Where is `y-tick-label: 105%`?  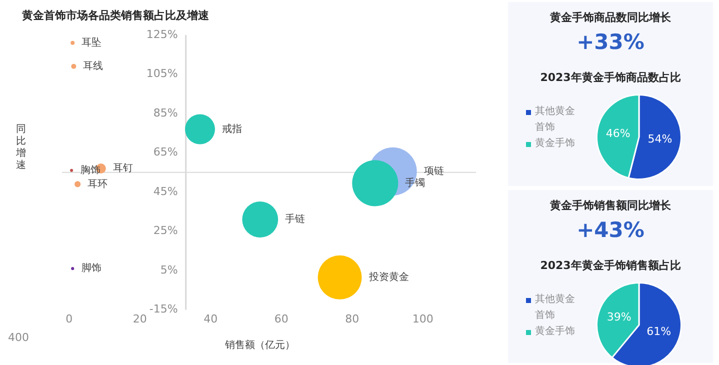
y-tick-label: 105% is located at coordinates (162, 73).